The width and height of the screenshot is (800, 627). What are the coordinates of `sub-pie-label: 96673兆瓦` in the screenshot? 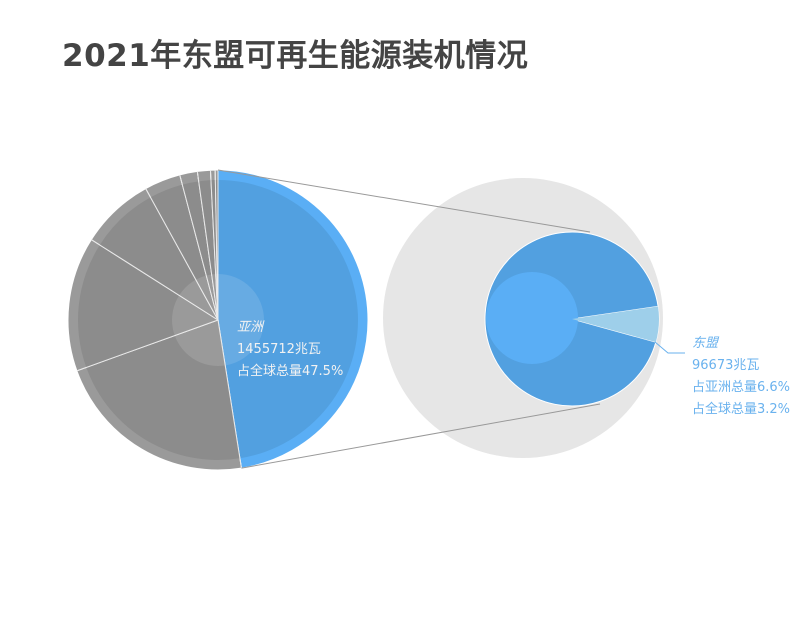 It's located at (725, 365).